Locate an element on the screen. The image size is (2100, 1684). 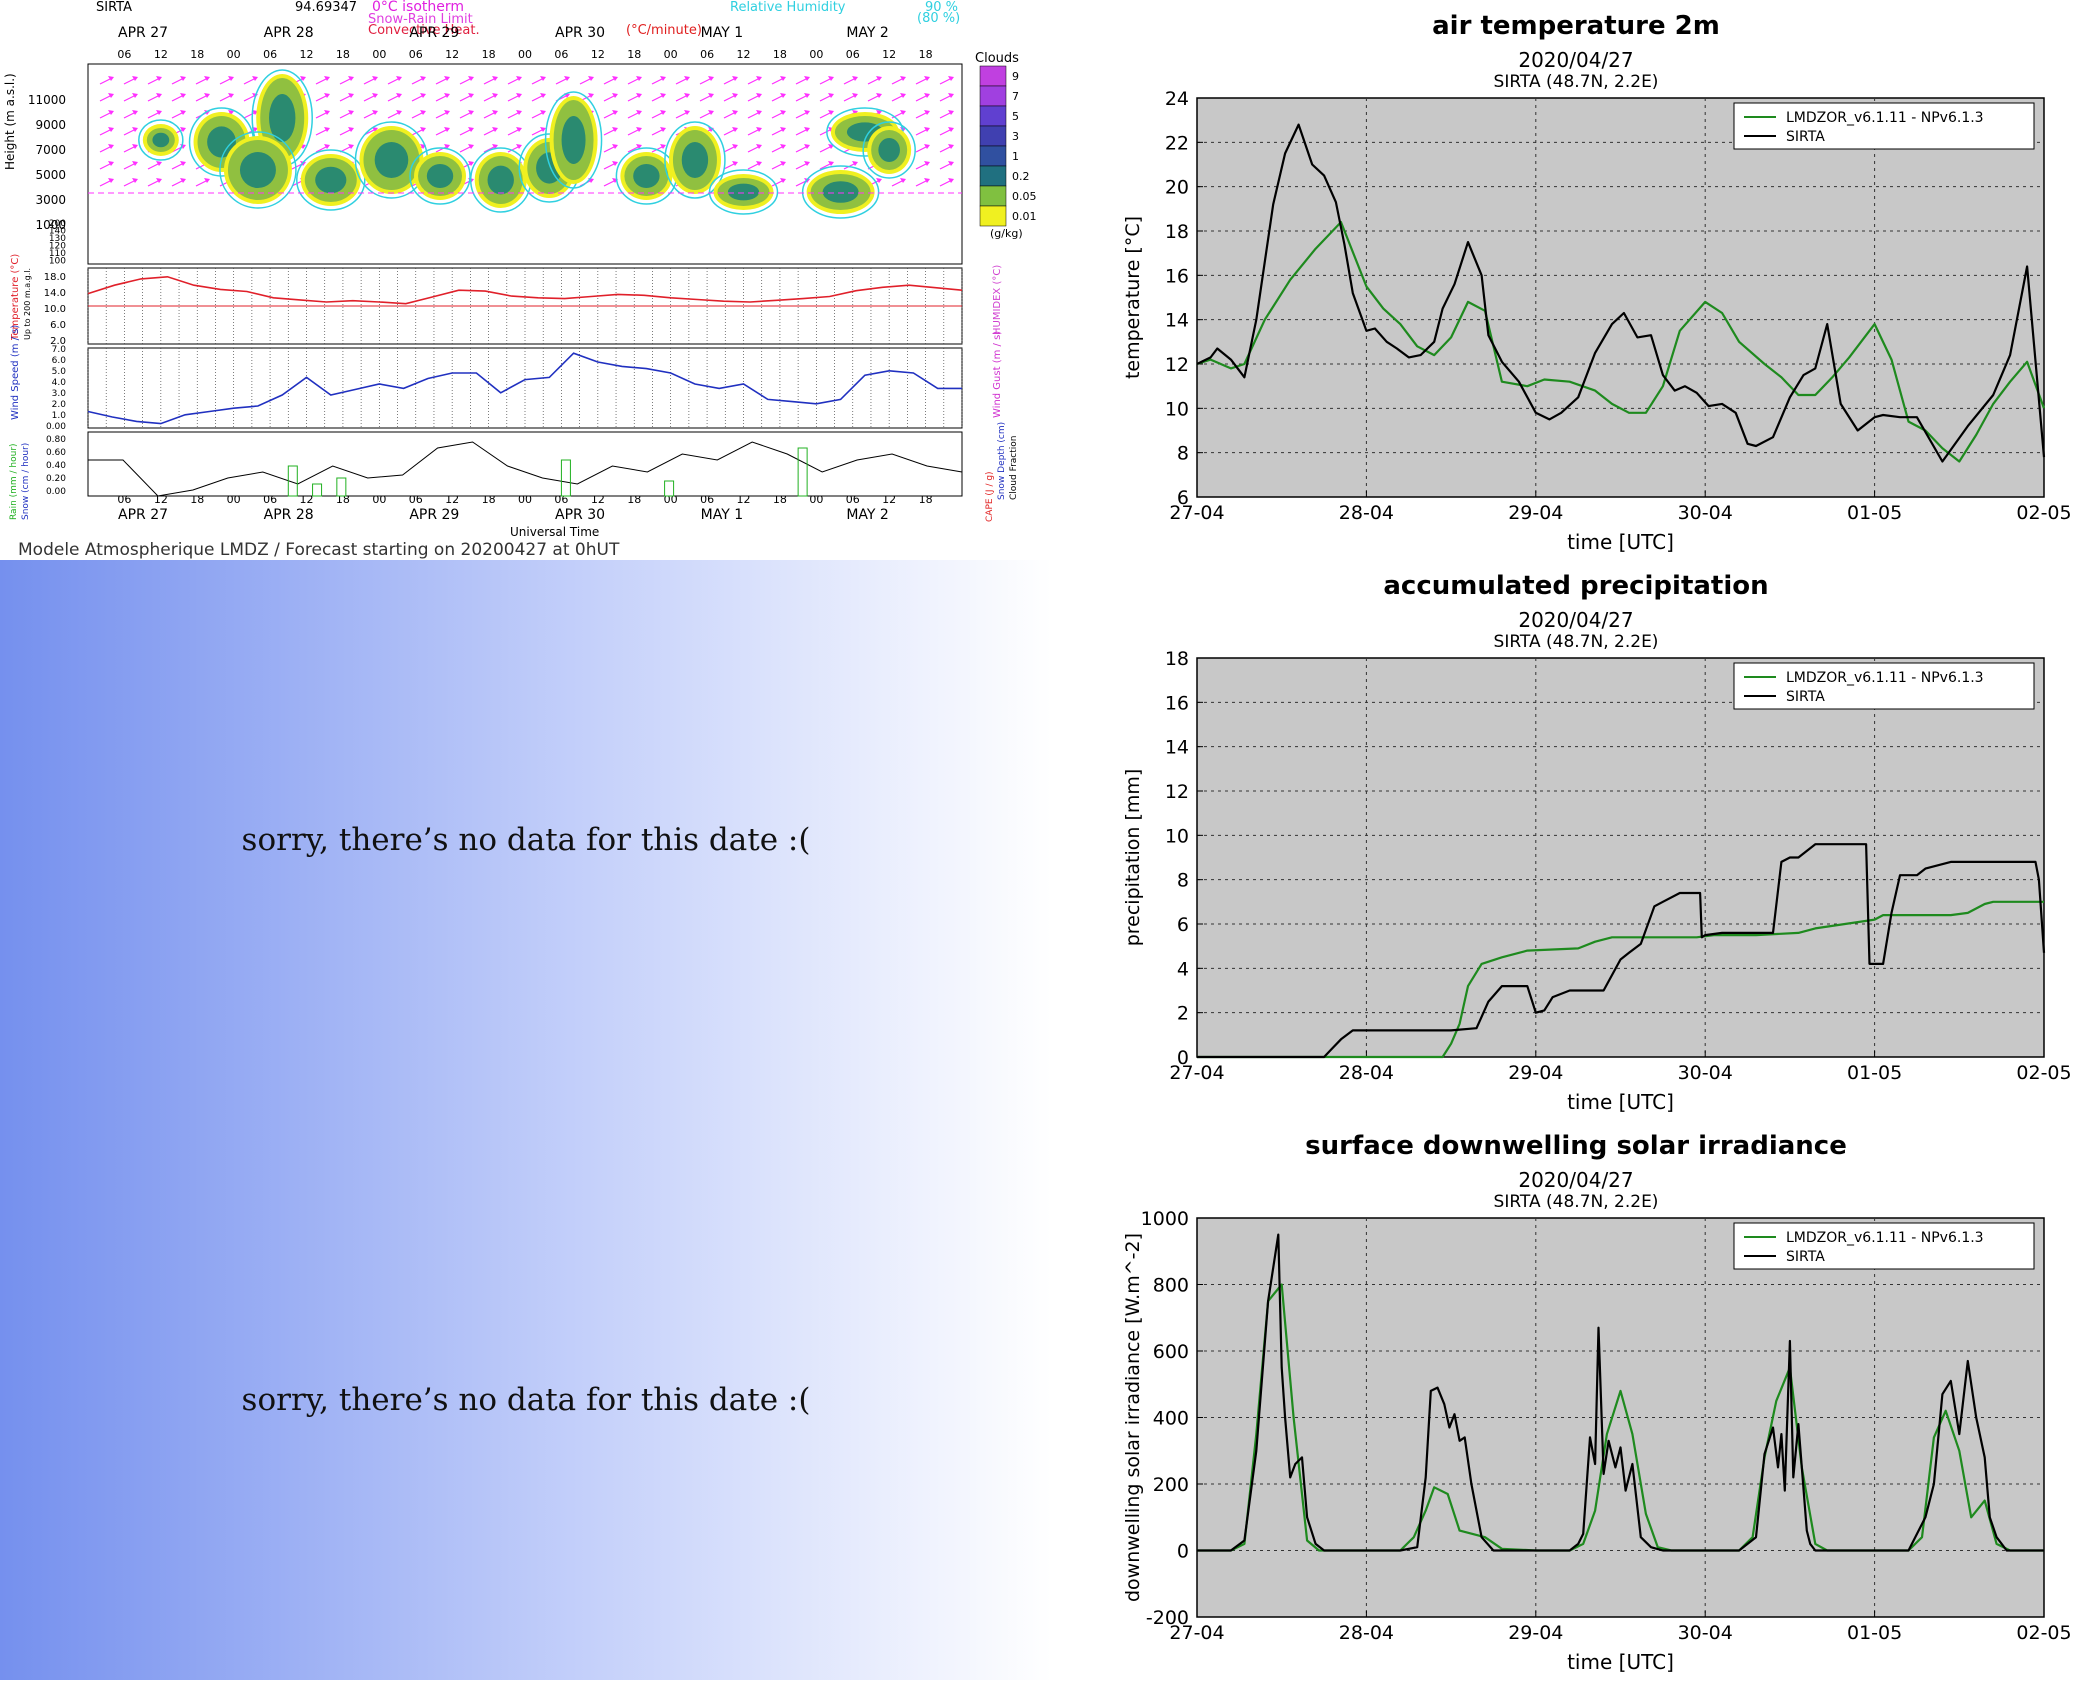
wind-tick: 5.0 is located at coordinates (59, 372).